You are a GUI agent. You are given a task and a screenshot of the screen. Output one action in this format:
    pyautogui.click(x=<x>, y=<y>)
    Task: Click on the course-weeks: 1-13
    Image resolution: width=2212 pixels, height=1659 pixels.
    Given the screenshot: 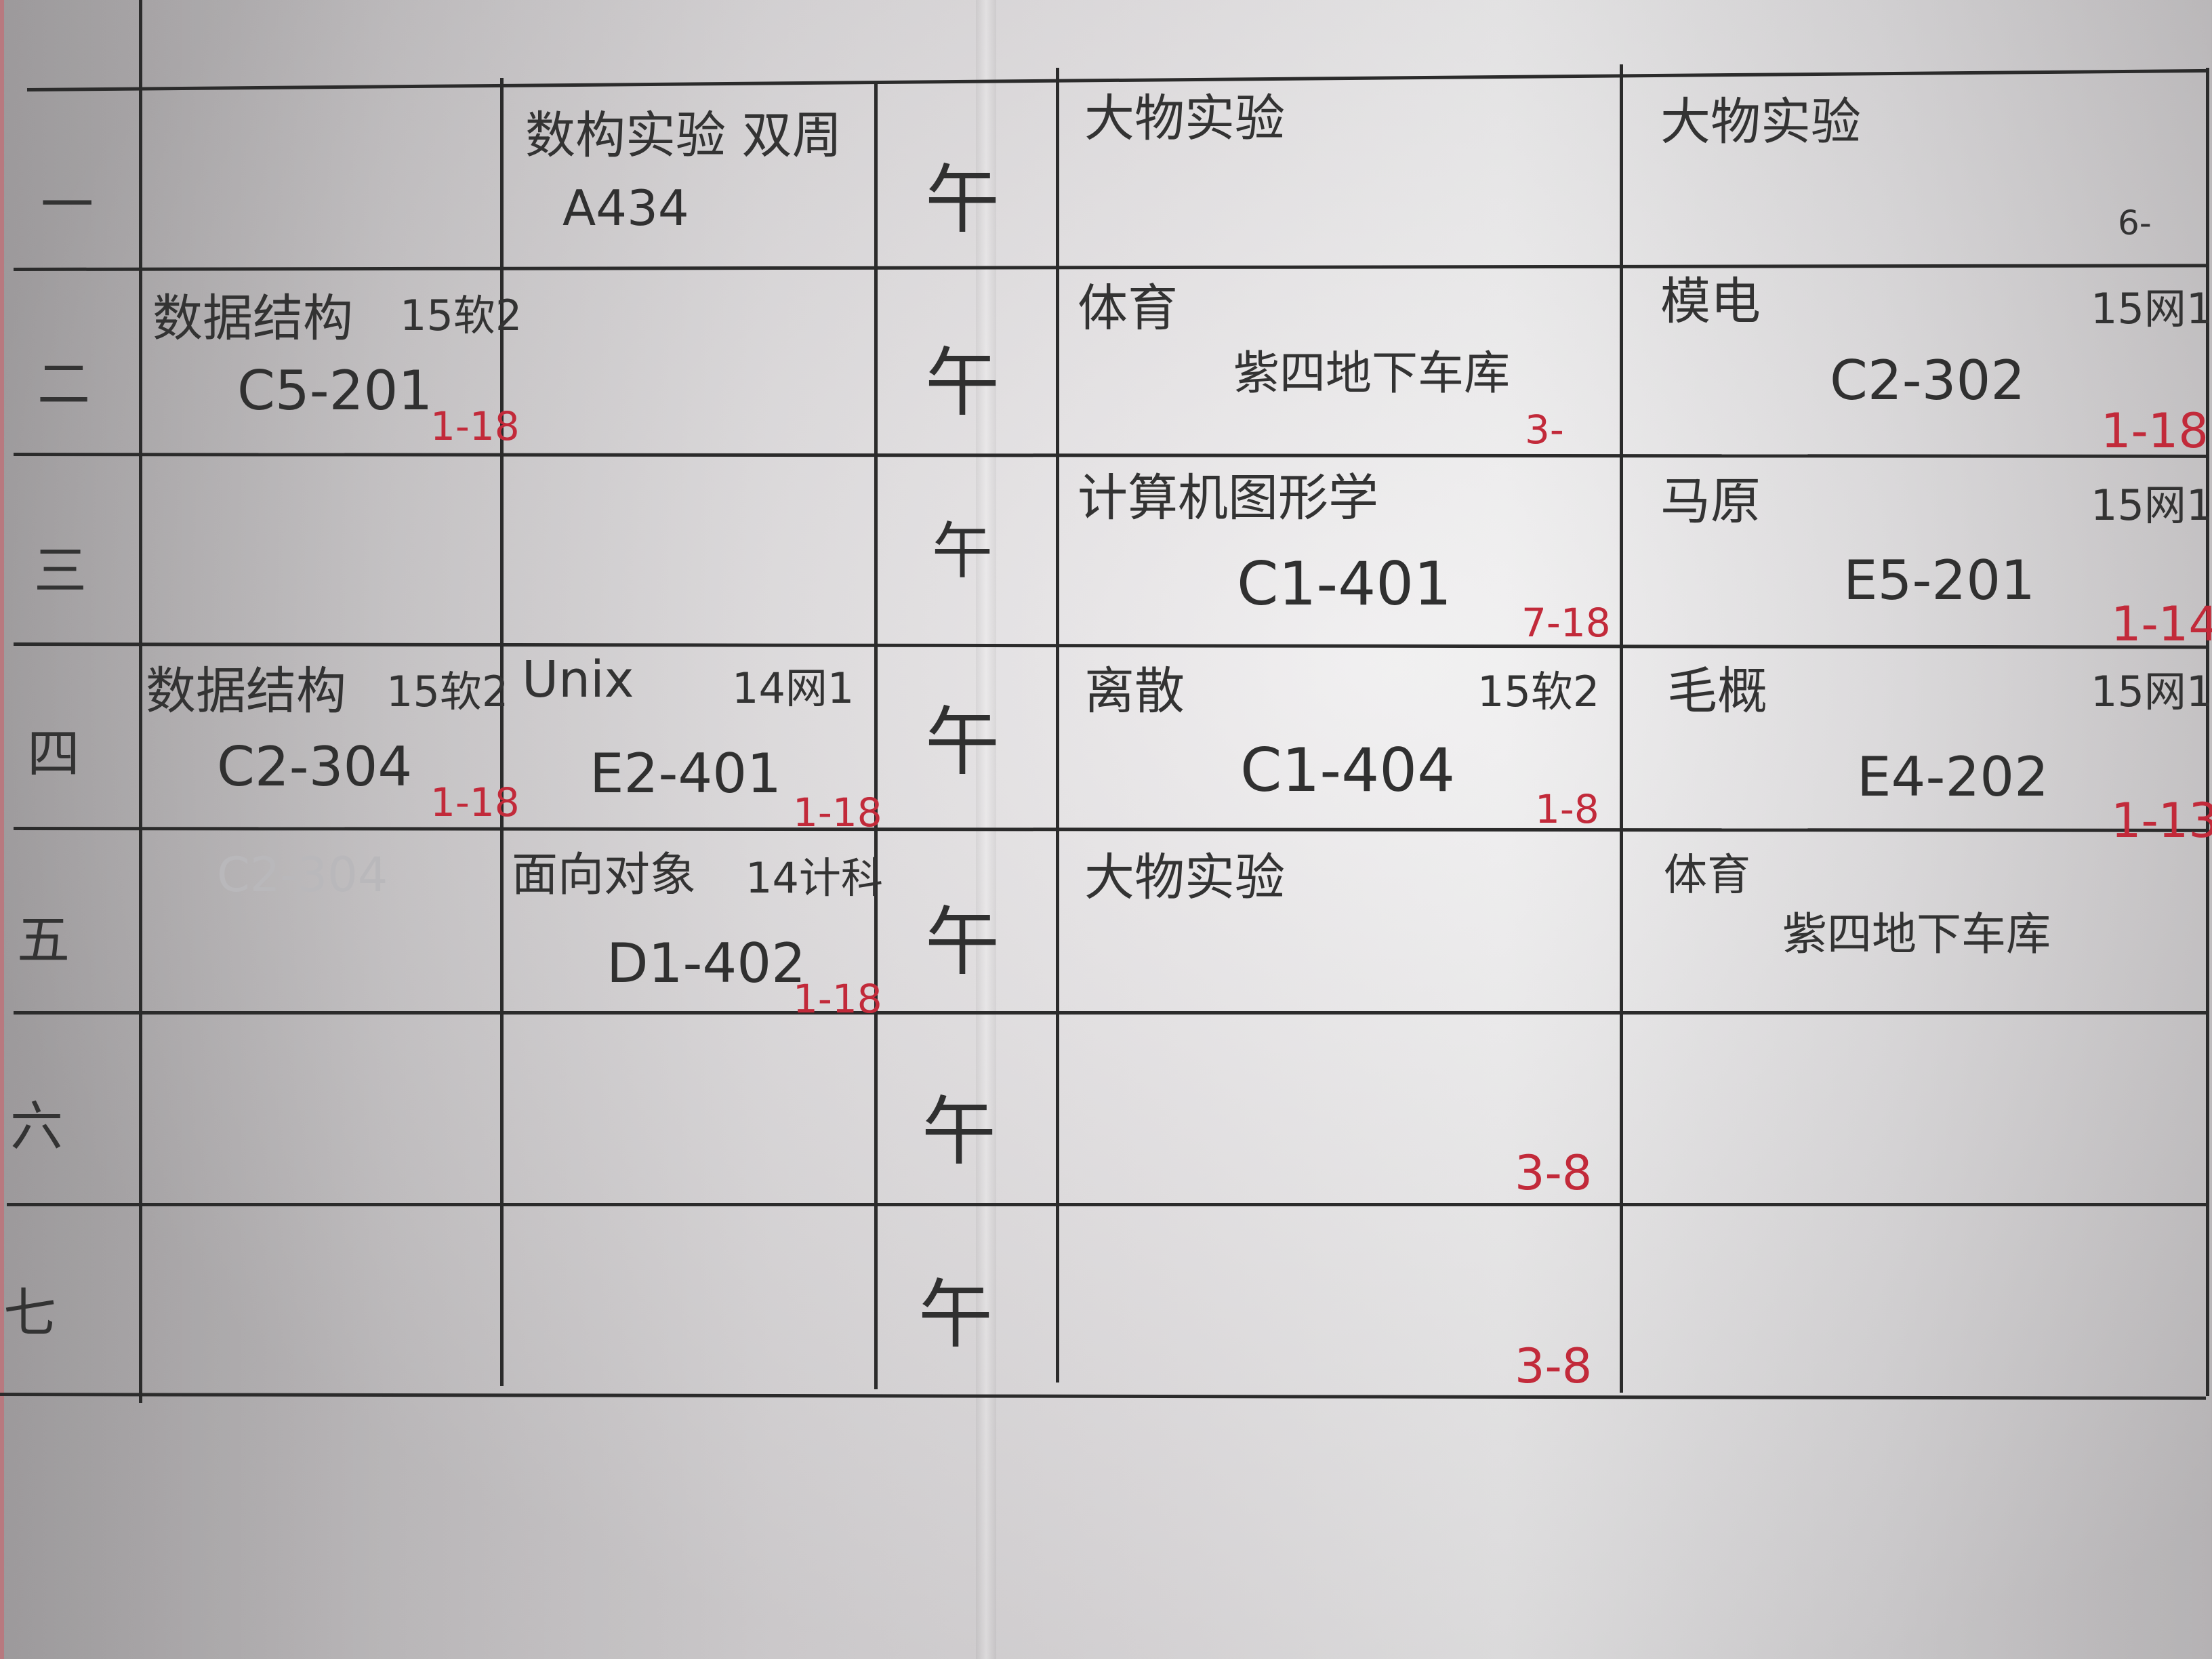 What is the action you would take?
    pyautogui.click(x=2161, y=821)
    